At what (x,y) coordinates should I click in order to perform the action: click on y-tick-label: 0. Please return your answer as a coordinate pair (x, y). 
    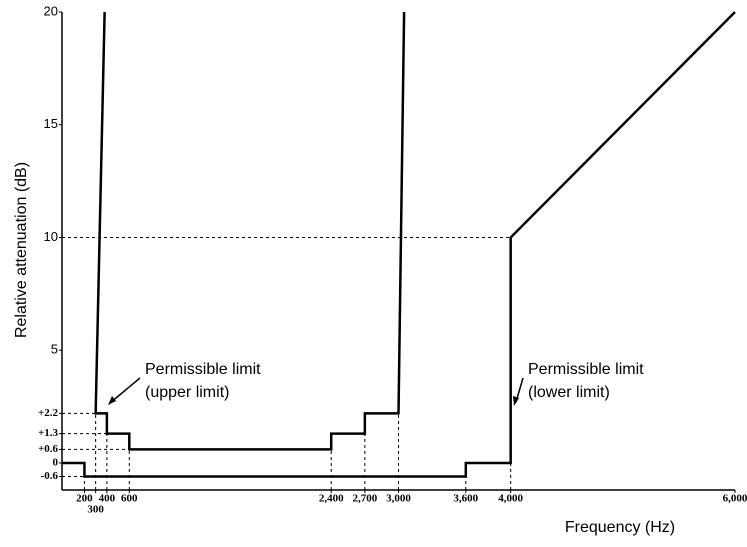
    Looking at the image, I should click on (56, 462).